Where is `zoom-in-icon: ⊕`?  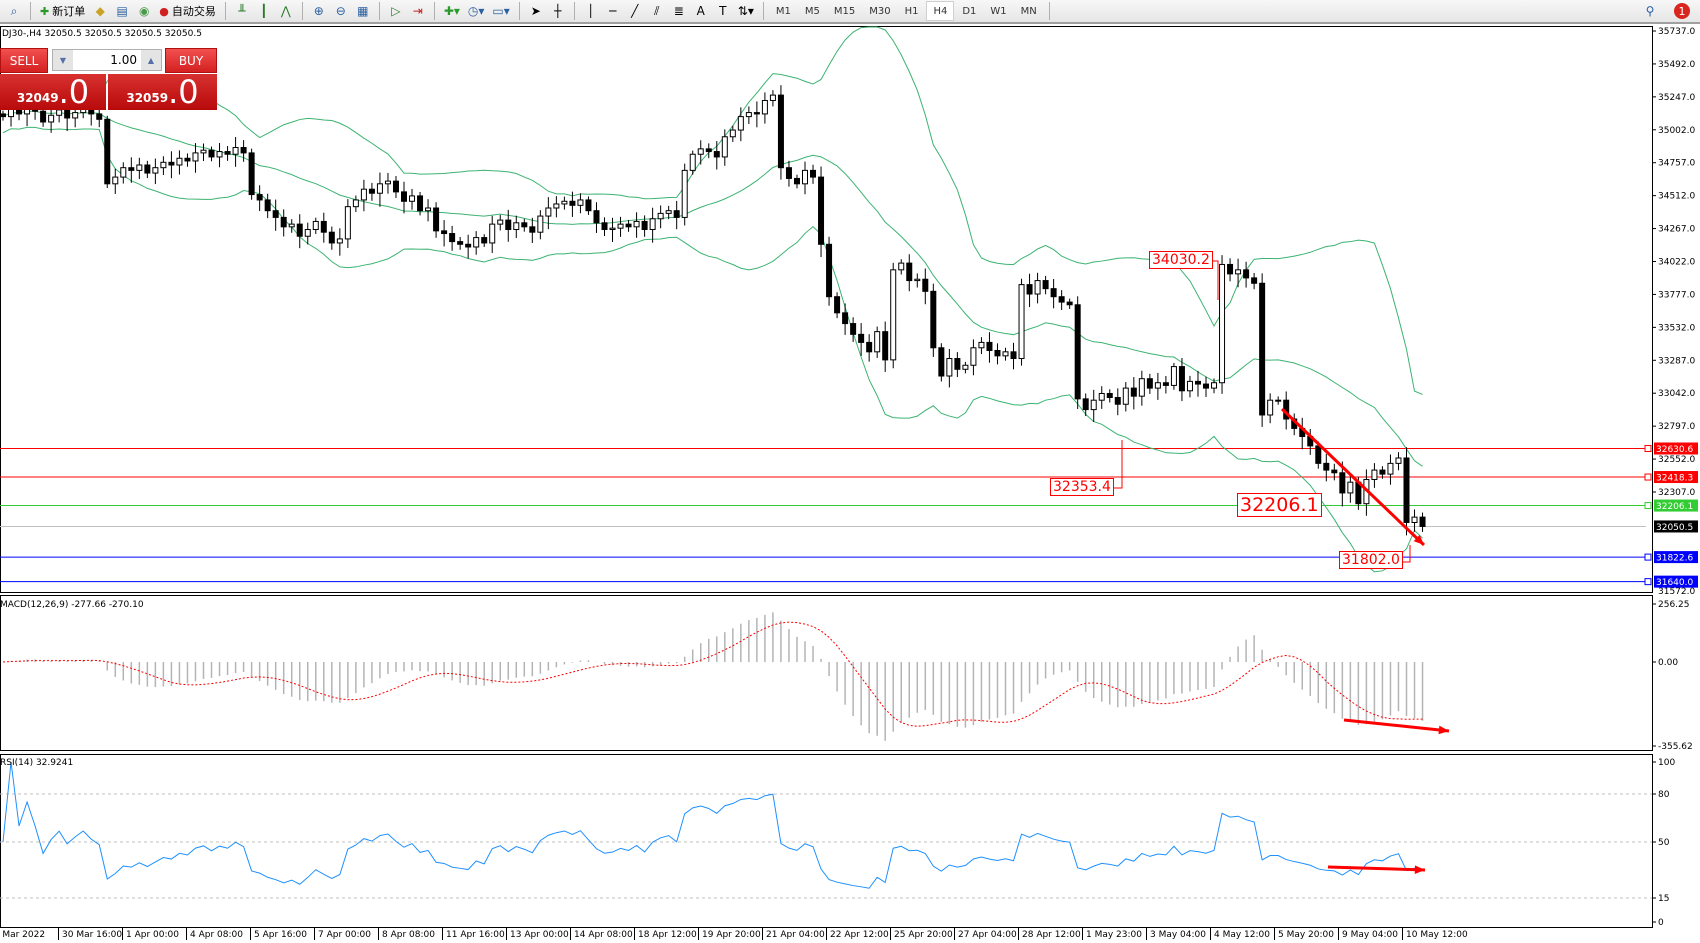 zoom-in-icon: ⊕ is located at coordinates (318, 11).